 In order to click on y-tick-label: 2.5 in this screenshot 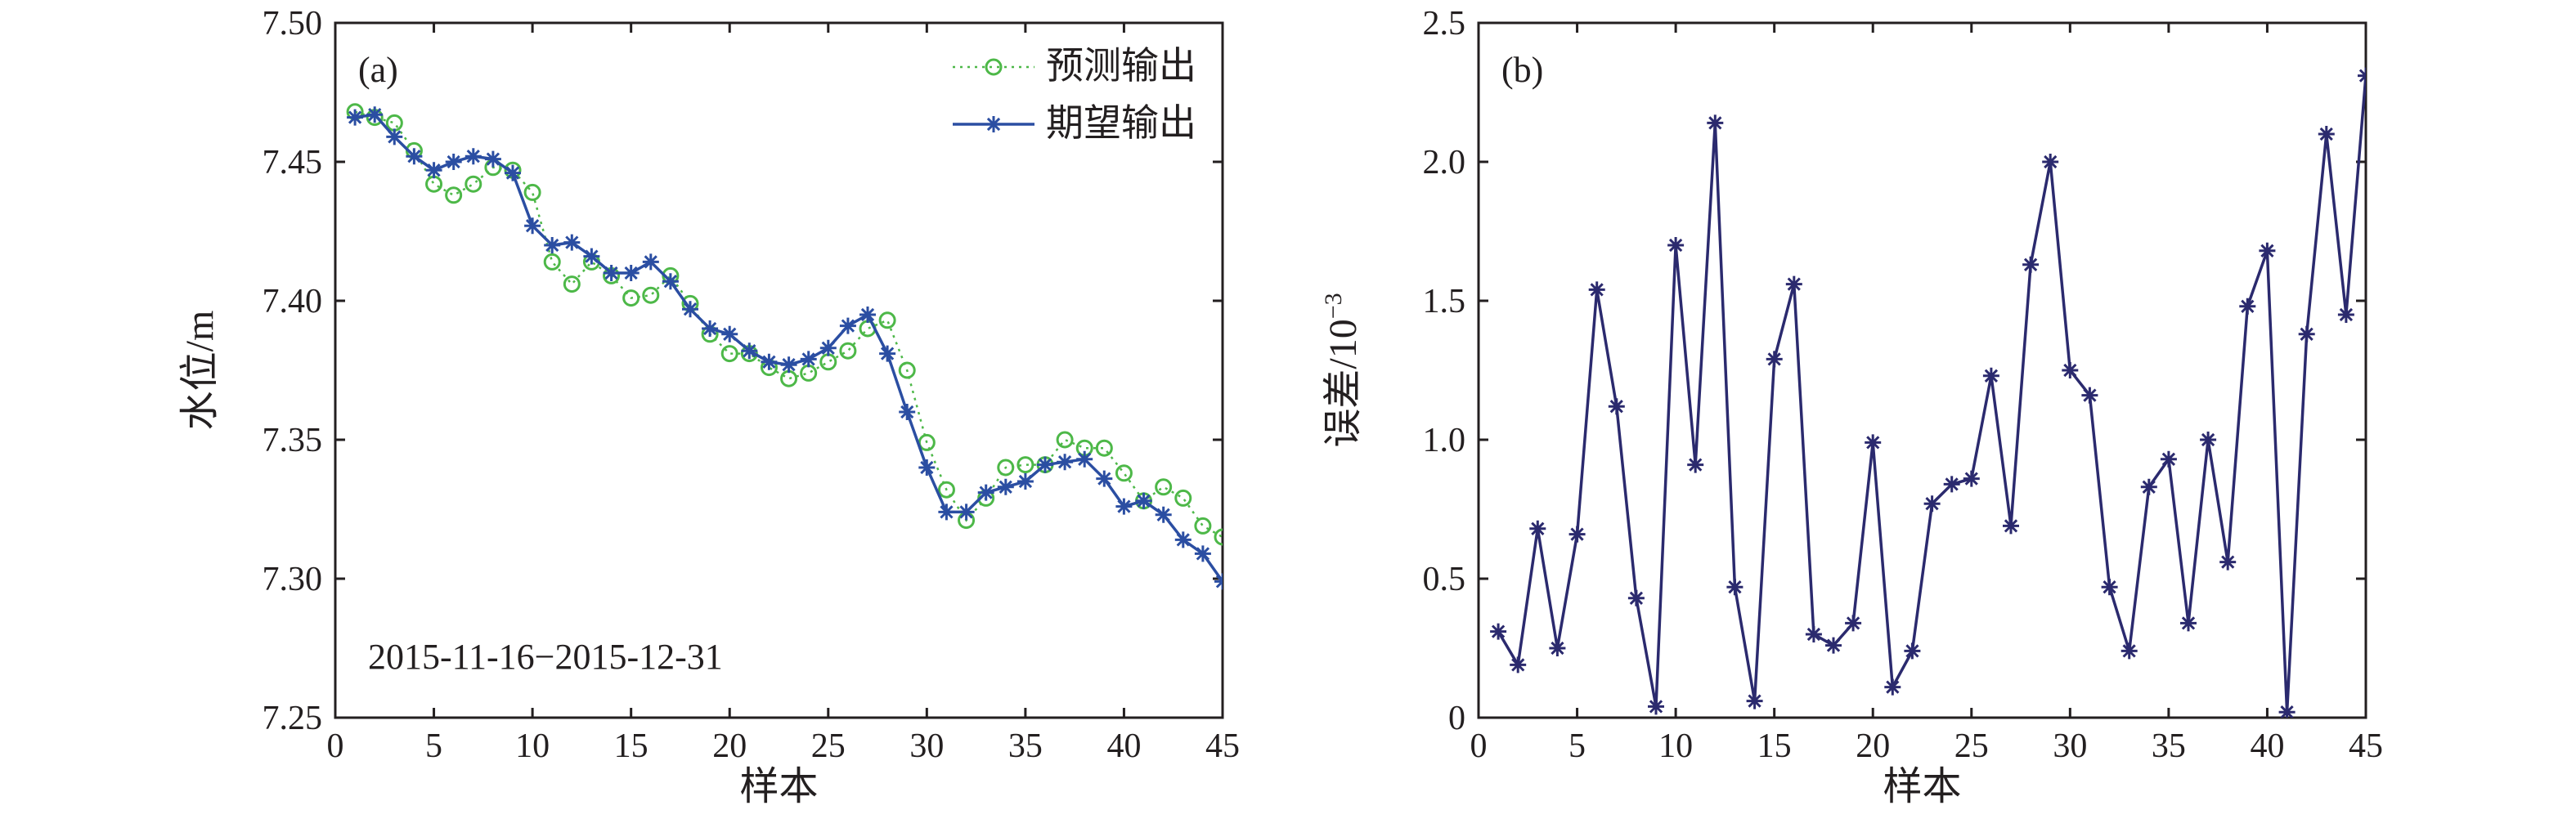, I will do `click(1445, 24)`.